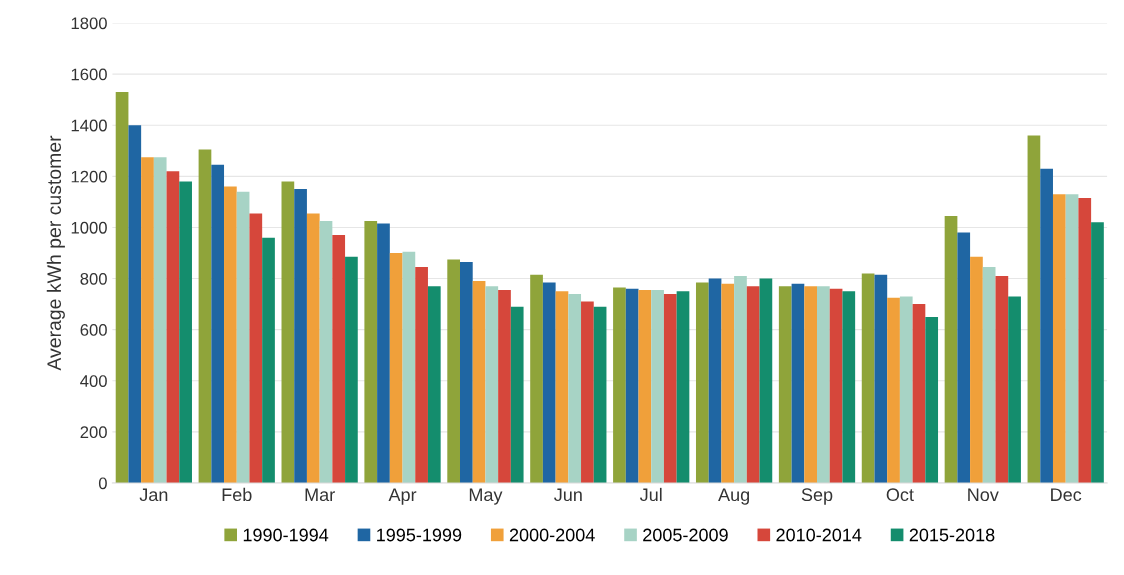  What do you see at coordinates (1066, 495) in the screenshot?
I see `x-tick-label: Dec` at bounding box center [1066, 495].